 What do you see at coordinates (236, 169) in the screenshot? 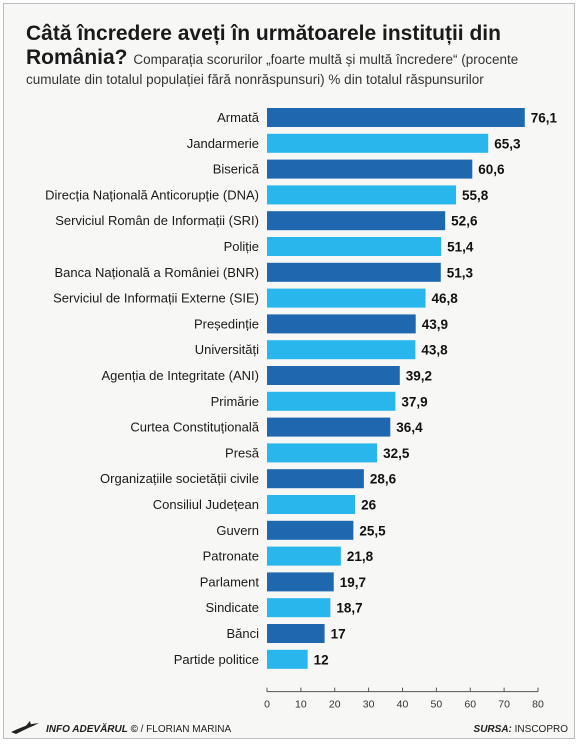
I see `category-label: Biserică` at bounding box center [236, 169].